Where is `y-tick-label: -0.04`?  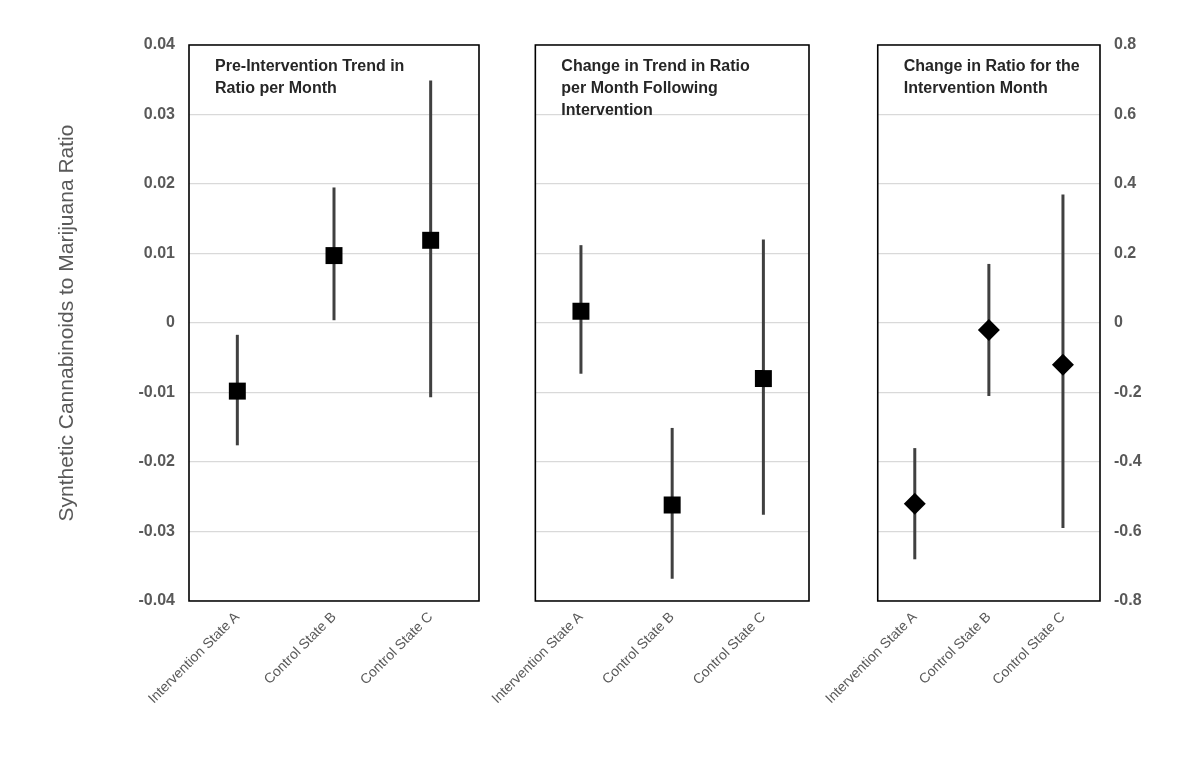 y-tick-label: -0.04 is located at coordinates (157, 600).